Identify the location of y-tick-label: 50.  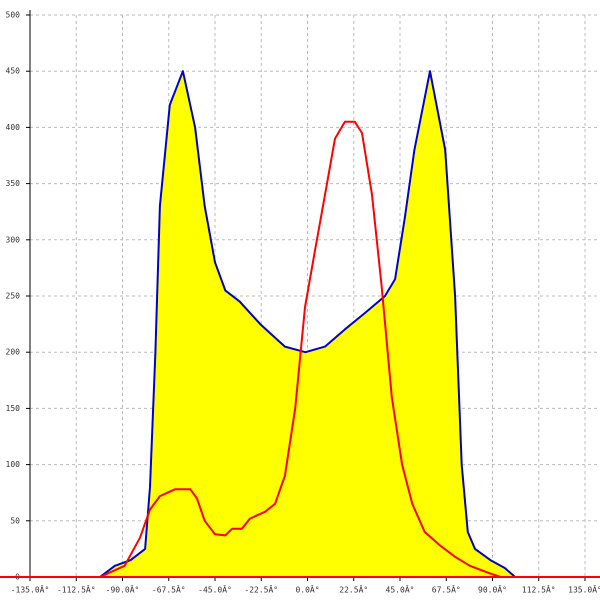
(15, 520).